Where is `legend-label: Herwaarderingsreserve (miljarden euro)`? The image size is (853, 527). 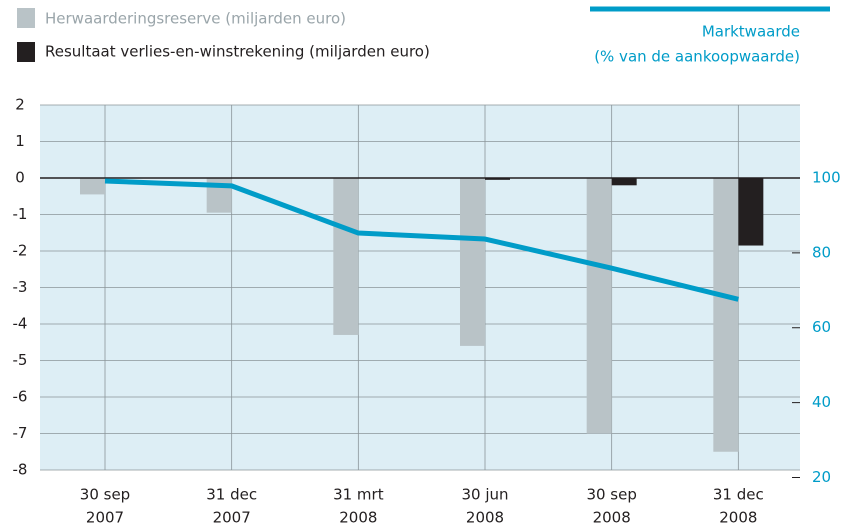
legend-label: Herwaarderingsreserve (miljarden euro) is located at coordinates (195, 19).